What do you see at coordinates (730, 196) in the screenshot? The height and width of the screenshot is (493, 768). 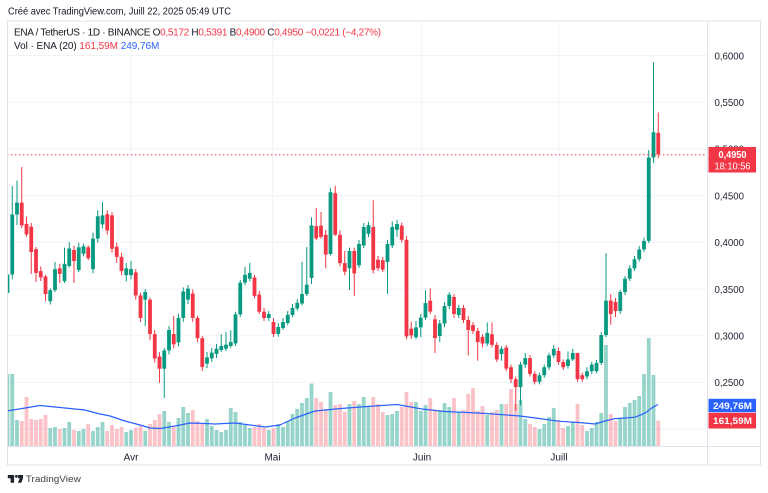 I see `svg-text: 0,4500` at bounding box center [730, 196].